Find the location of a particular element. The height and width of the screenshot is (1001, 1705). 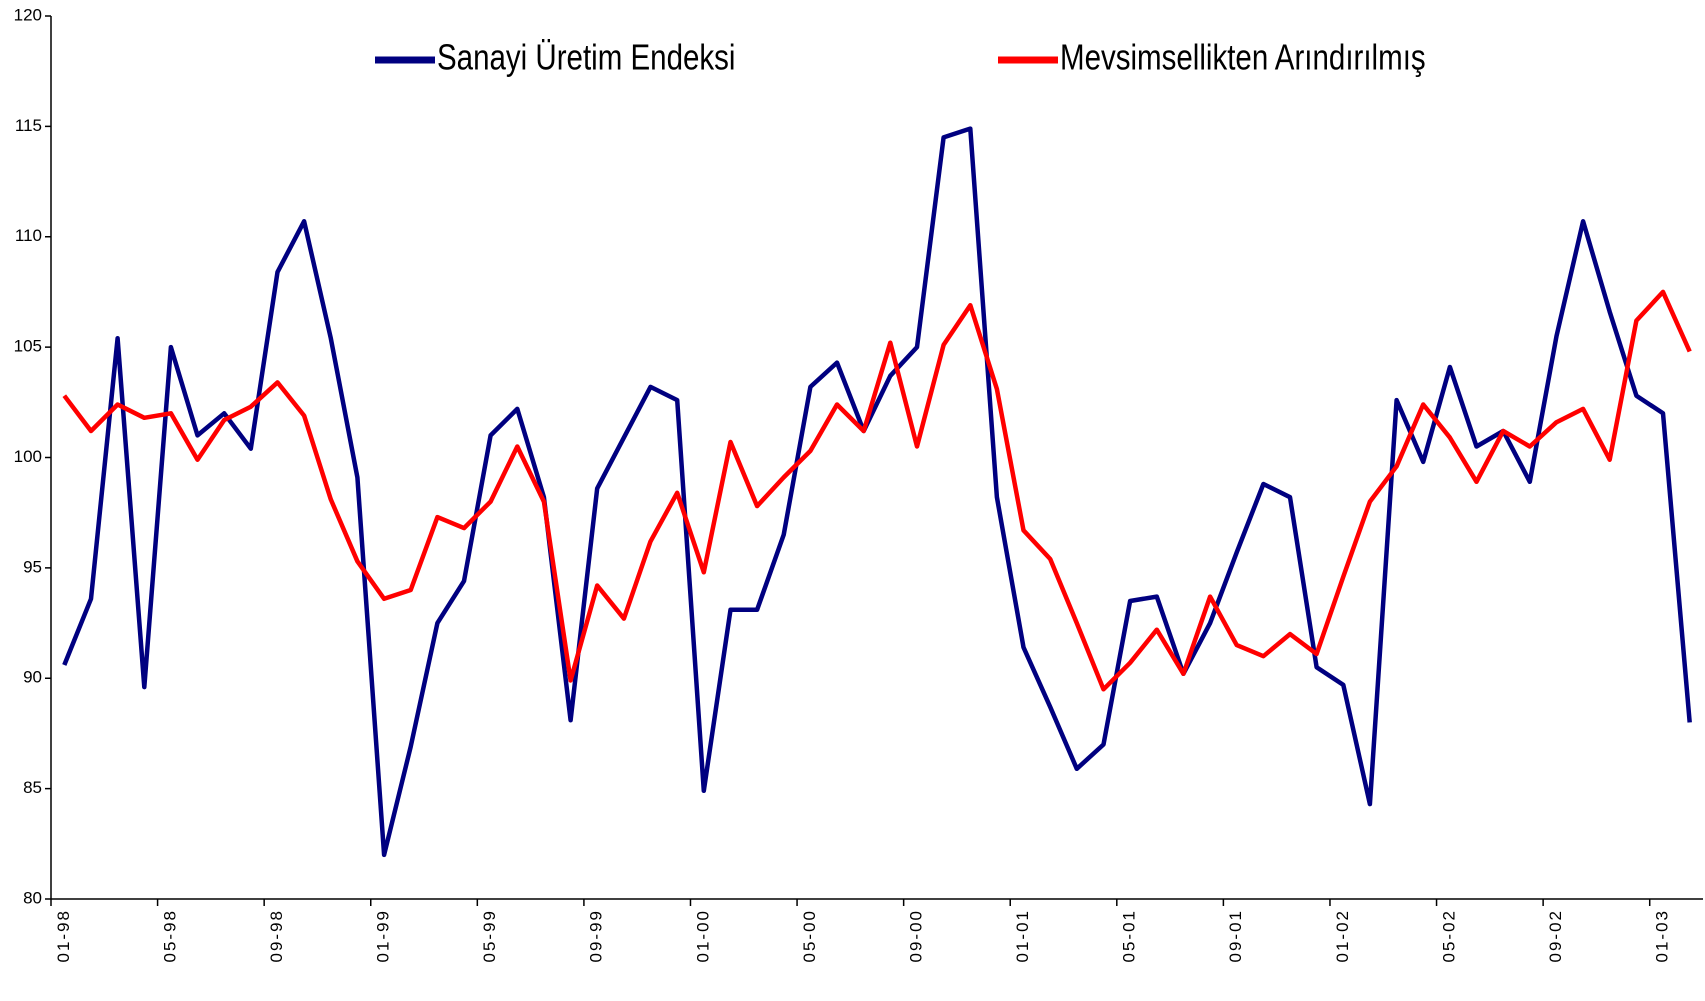

x-tick-label: 09-02 is located at coordinates (1555, 935).